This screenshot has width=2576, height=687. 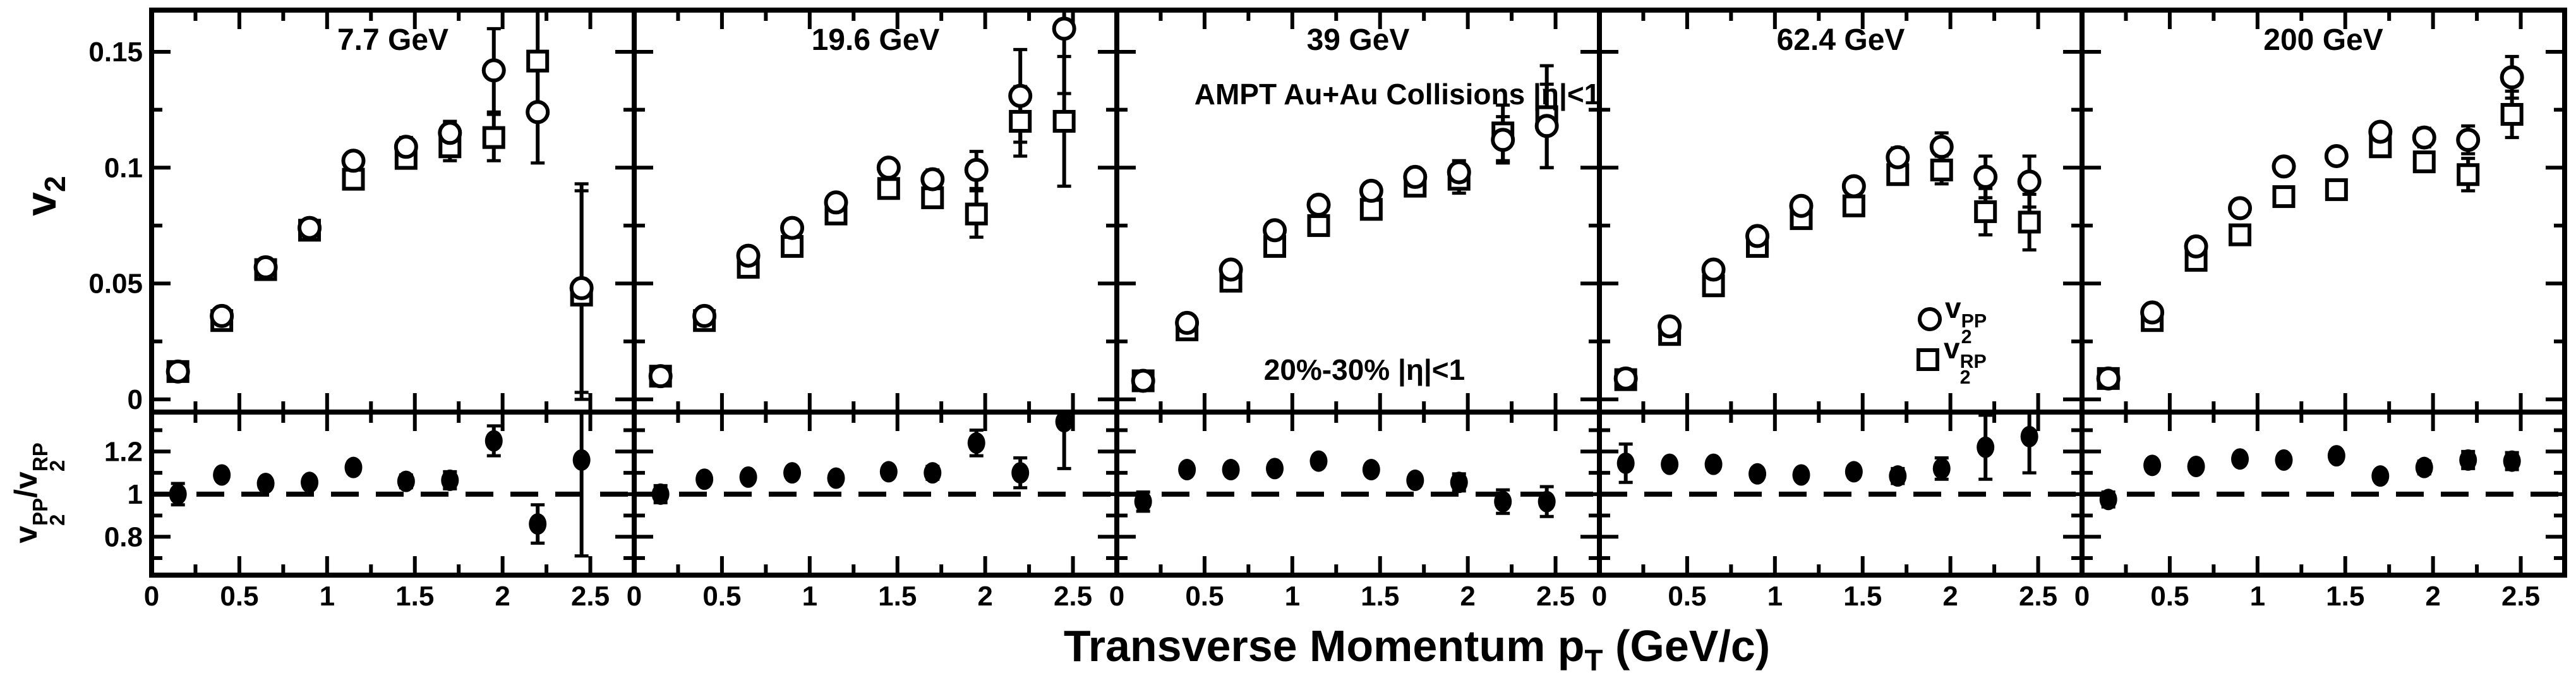 What do you see at coordinates (1973, 362) in the screenshot?
I see `legend-rp-sup: RP` at bounding box center [1973, 362].